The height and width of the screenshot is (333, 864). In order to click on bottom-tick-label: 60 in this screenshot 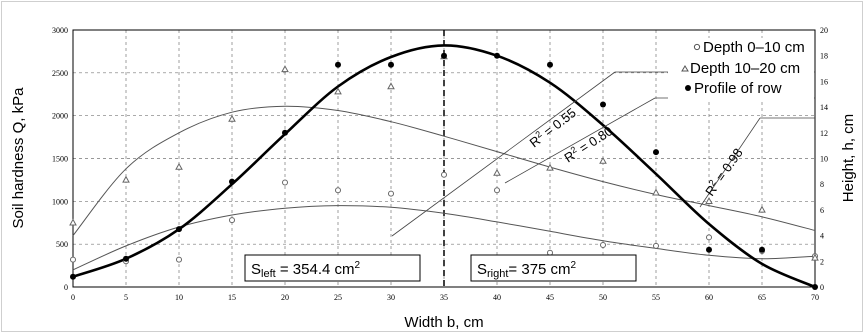, I will do `click(709, 297)`.